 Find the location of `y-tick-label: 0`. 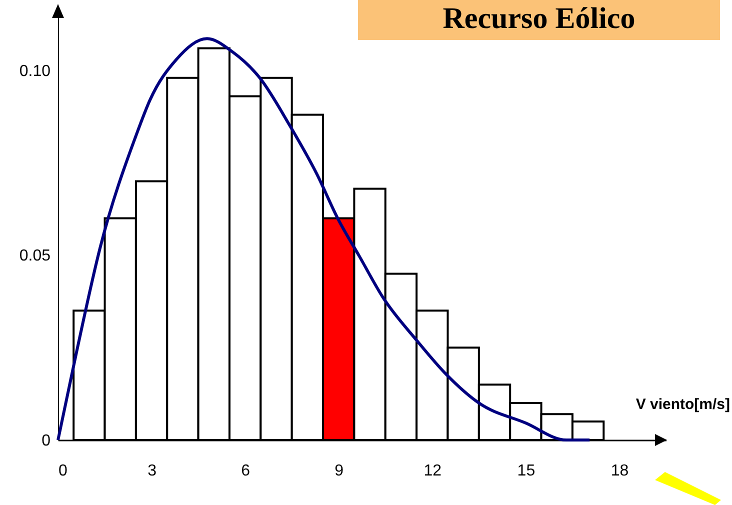

y-tick-label: 0 is located at coordinates (46, 441).